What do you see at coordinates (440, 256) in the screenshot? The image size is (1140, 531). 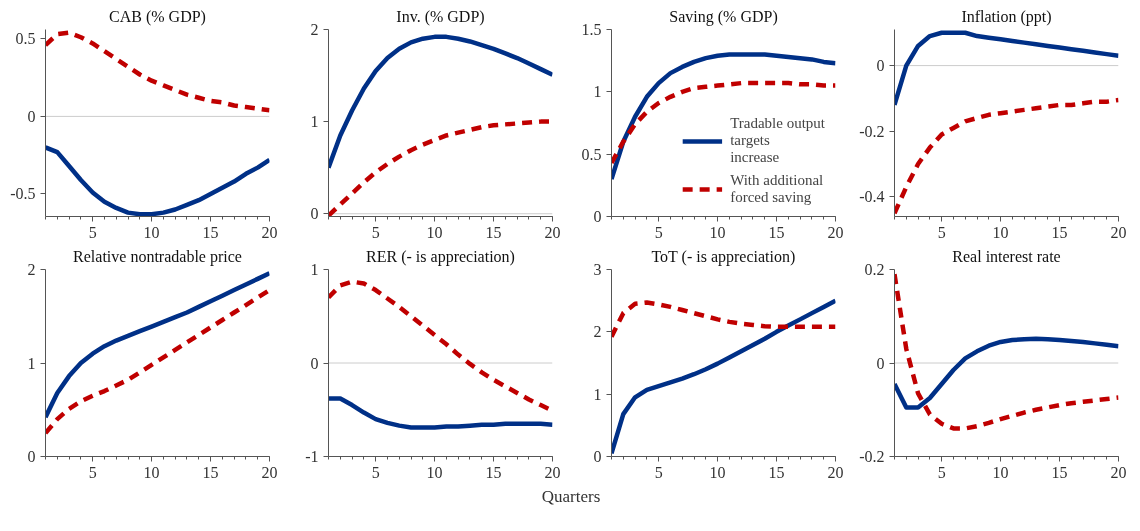 I see `chart-title: RER (- is appreciation)` at bounding box center [440, 256].